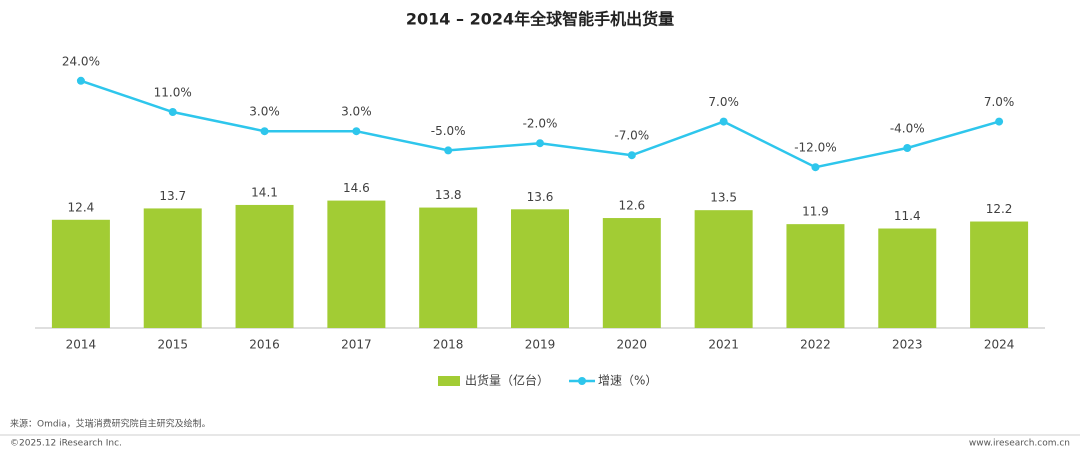 This screenshot has width=1080, height=452. I want to click on bar-value-label: 13.7, so click(172, 196).